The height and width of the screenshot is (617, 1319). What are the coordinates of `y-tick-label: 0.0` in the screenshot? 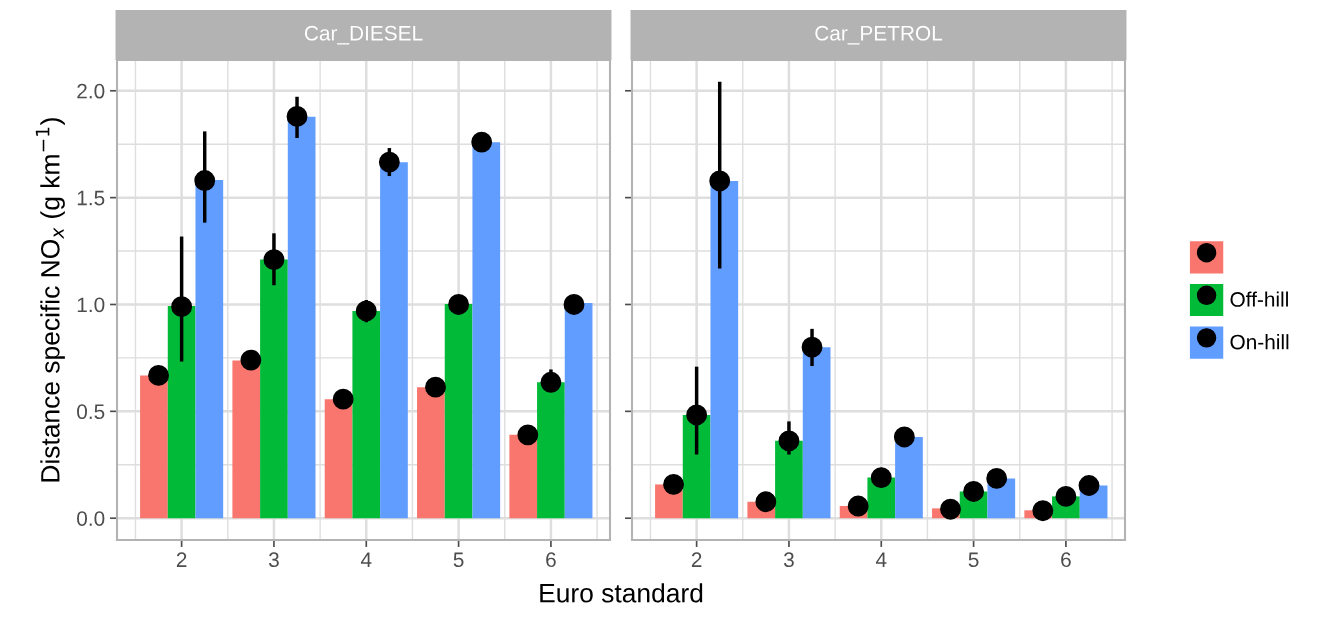 It's located at (91, 518).